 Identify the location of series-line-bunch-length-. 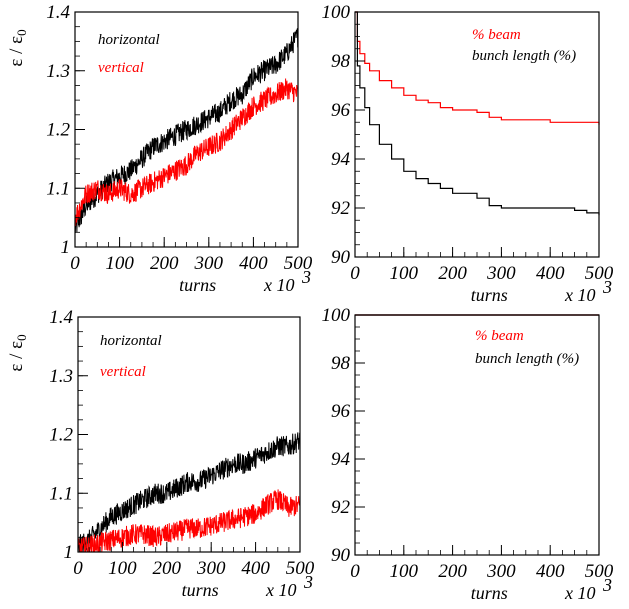
(477, 113).